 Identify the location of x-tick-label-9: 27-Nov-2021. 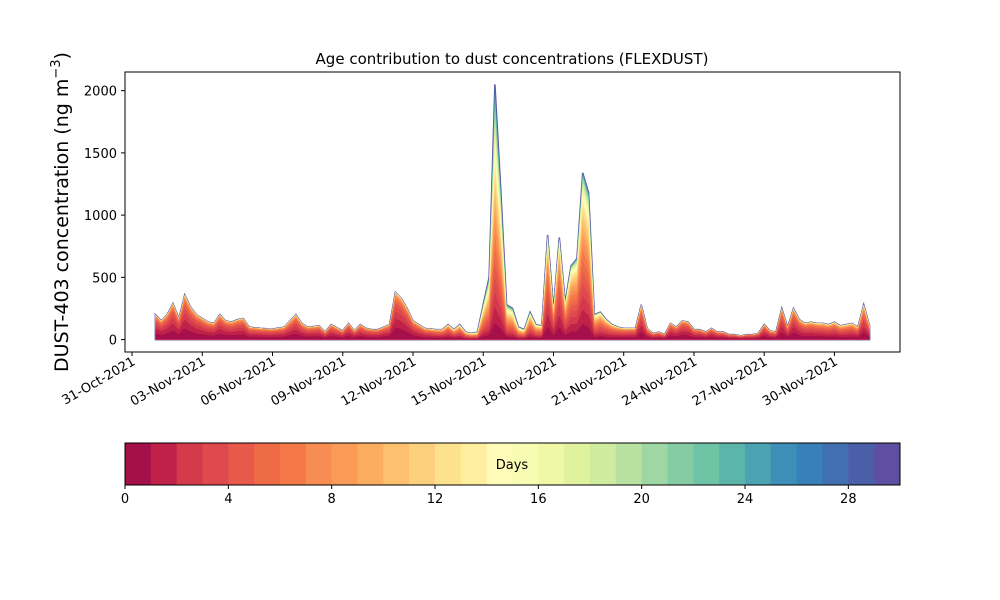
(730, 381).